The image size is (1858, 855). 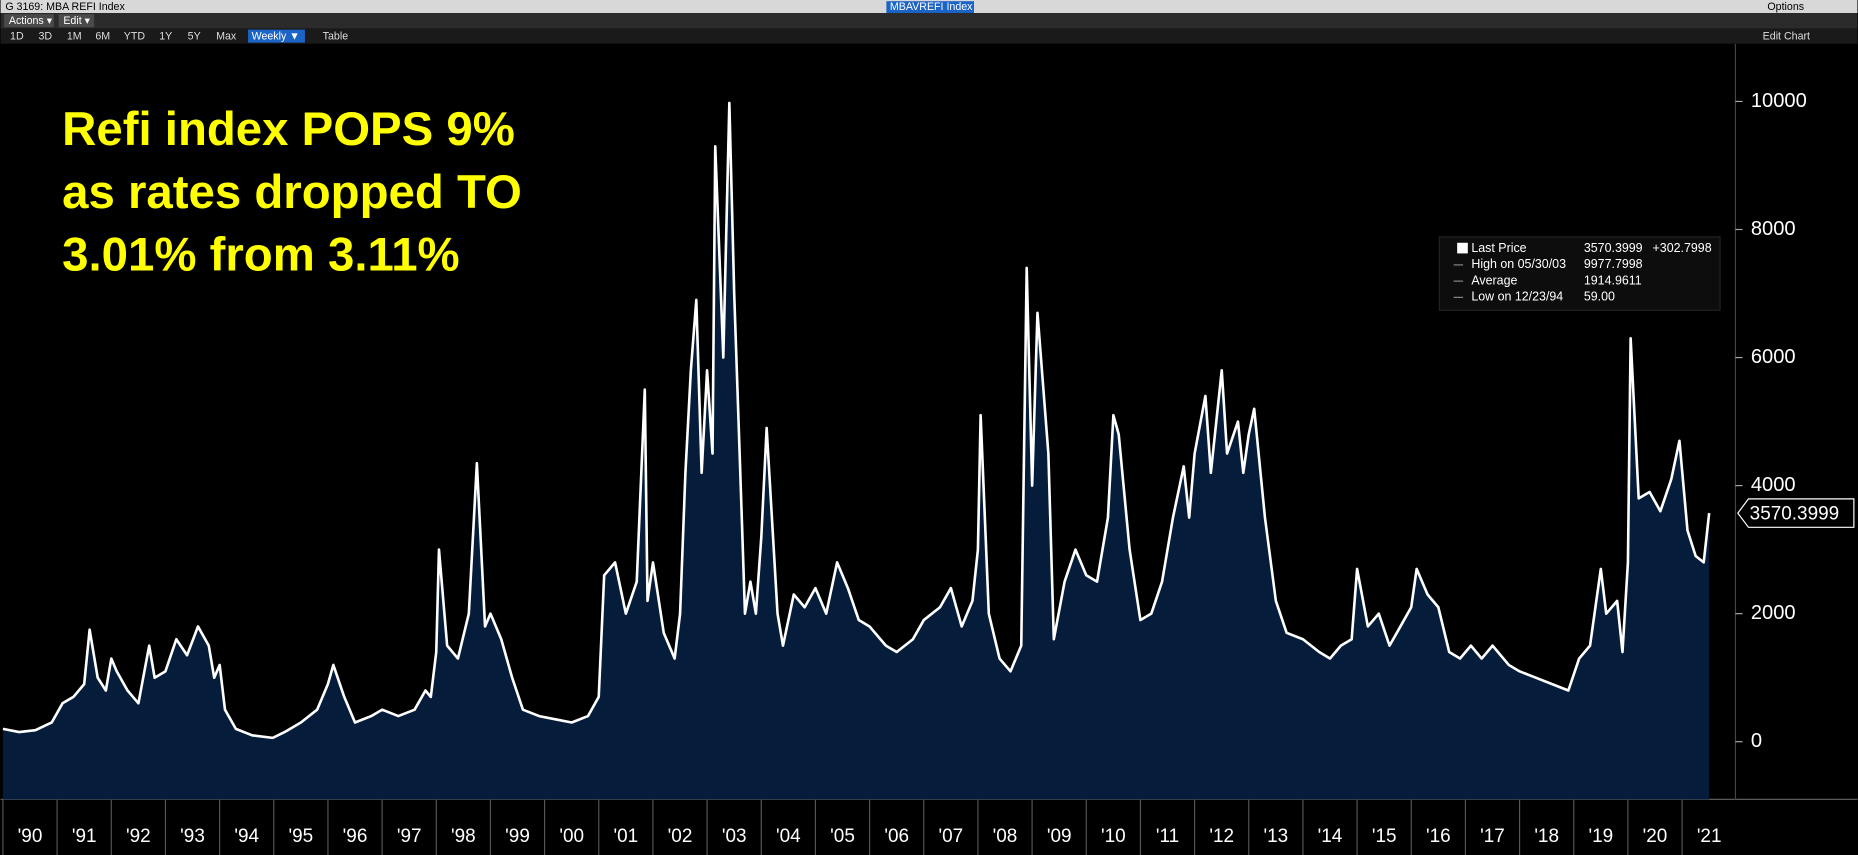 What do you see at coordinates (261, 255) in the screenshot?
I see `annotation: 3.01% from 3.11%` at bounding box center [261, 255].